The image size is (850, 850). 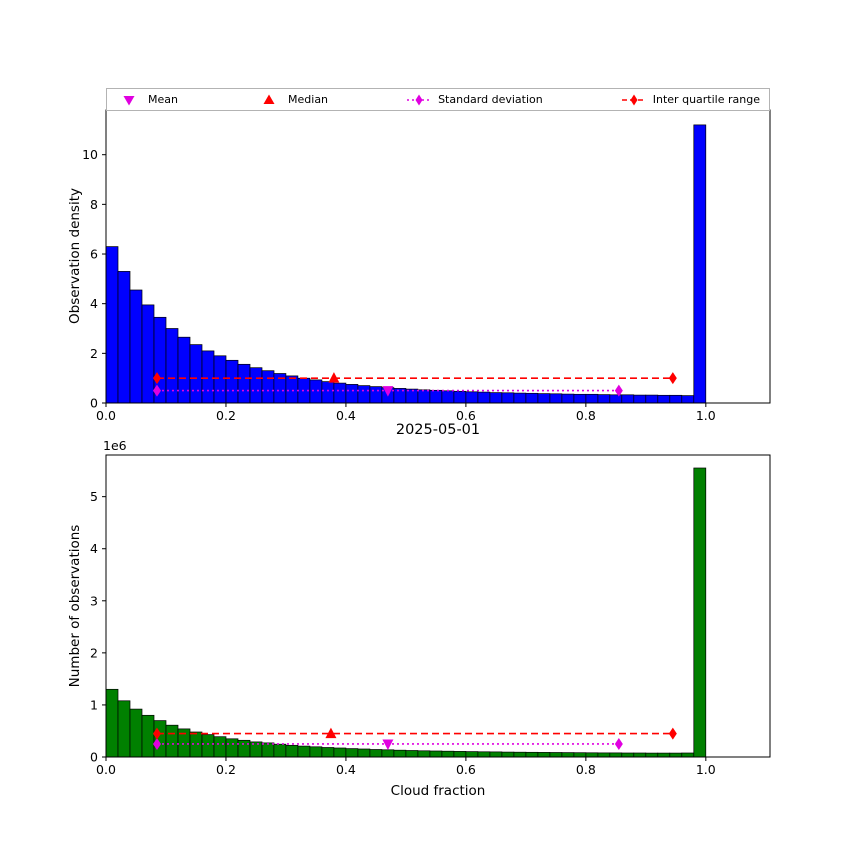 I want to click on legend-label-median: Median, so click(x=308, y=99).